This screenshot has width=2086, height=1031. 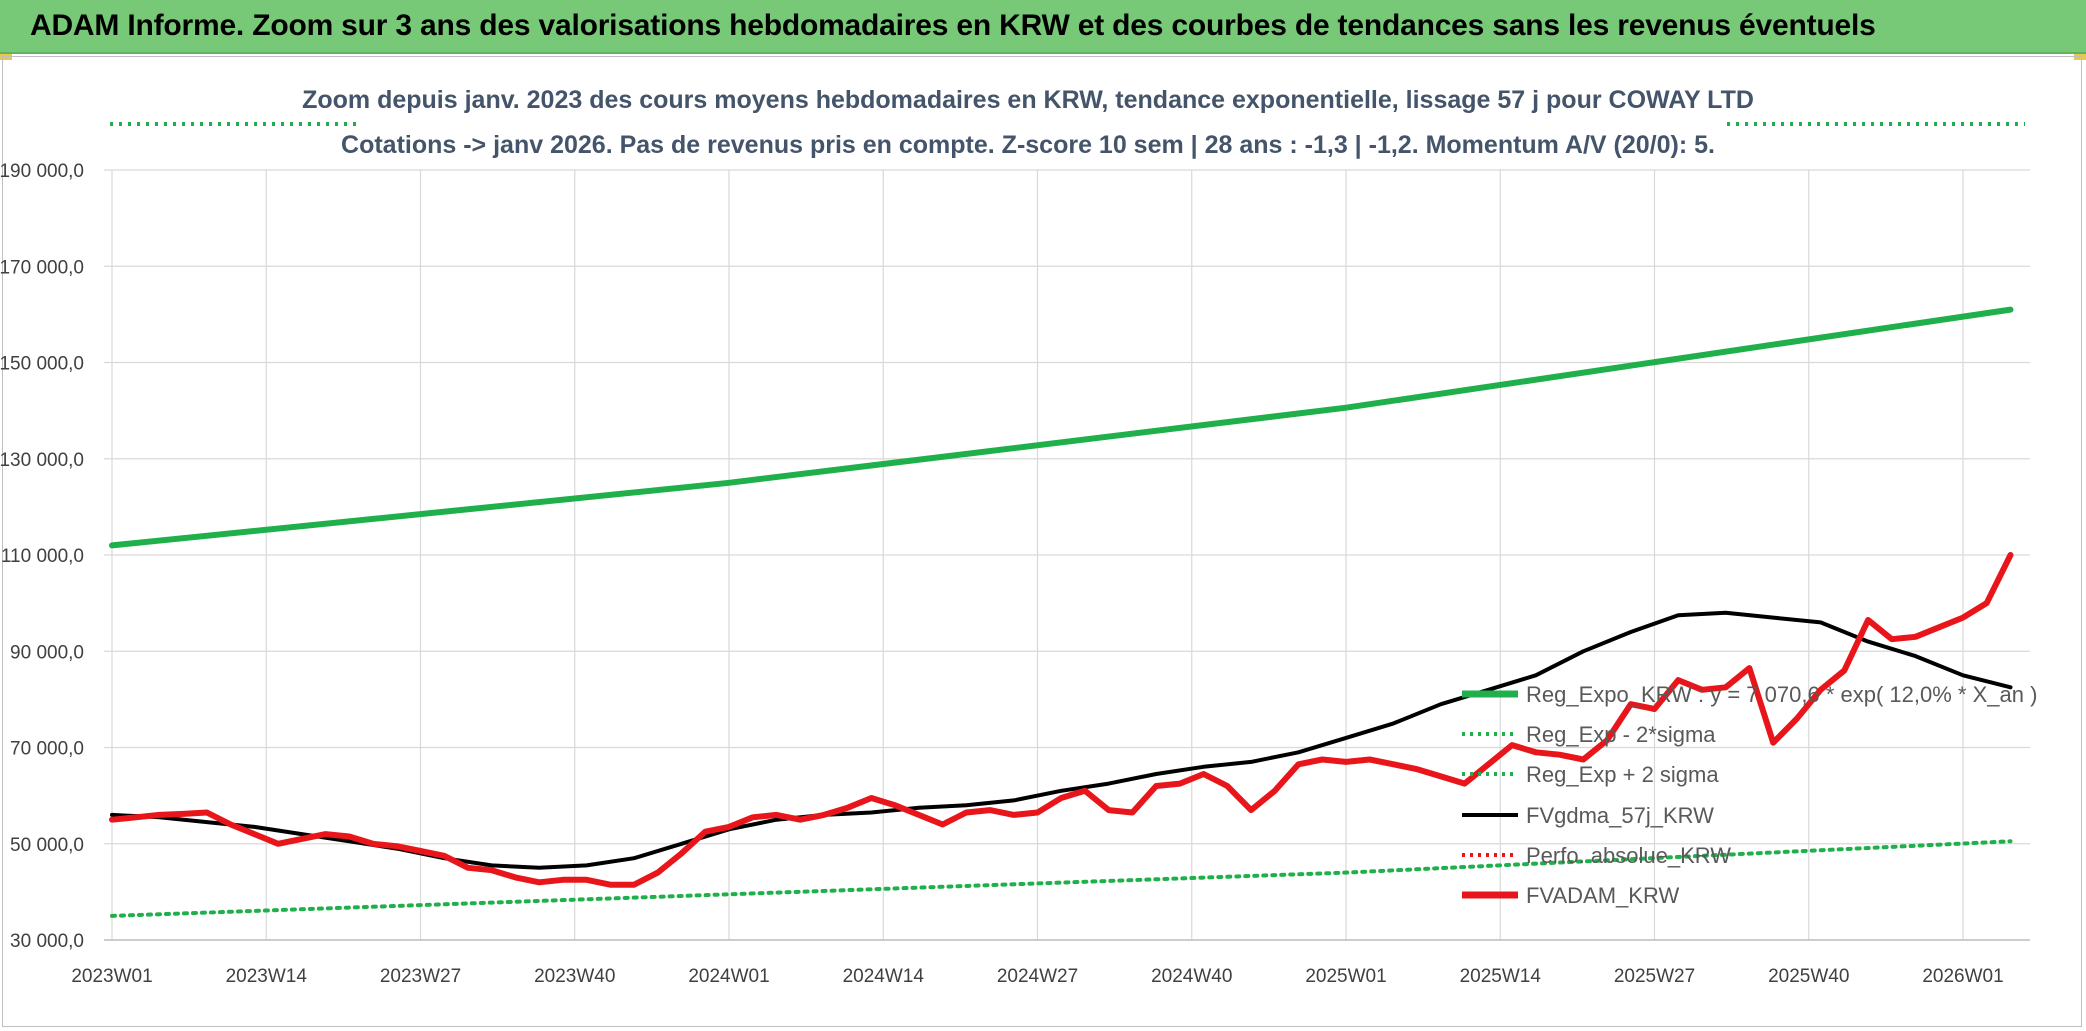 What do you see at coordinates (6, 57) in the screenshot?
I see `corner-marker-left` at bounding box center [6, 57].